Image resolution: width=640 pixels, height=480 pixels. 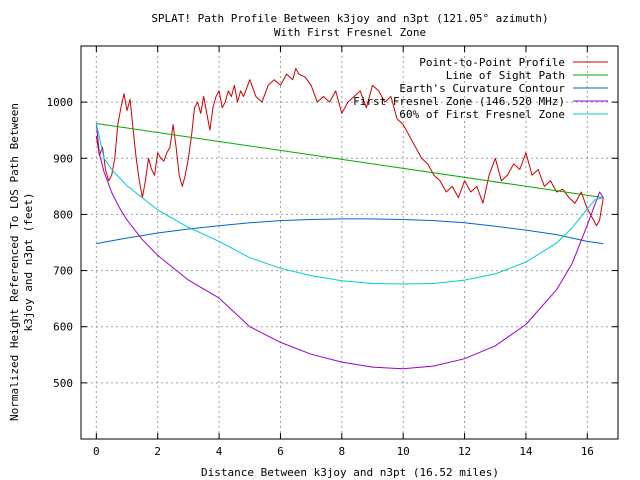 What do you see at coordinates (280, 451) in the screenshot?
I see `x-tick-label-3: 6` at bounding box center [280, 451].